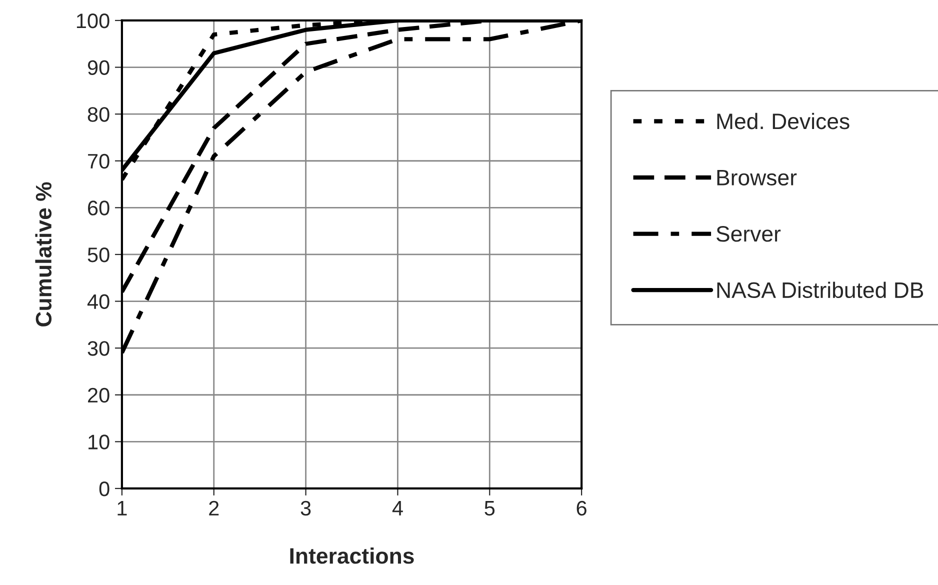  What do you see at coordinates (99, 348) in the screenshot?
I see `y-tick-label: 30` at bounding box center [99, 348].